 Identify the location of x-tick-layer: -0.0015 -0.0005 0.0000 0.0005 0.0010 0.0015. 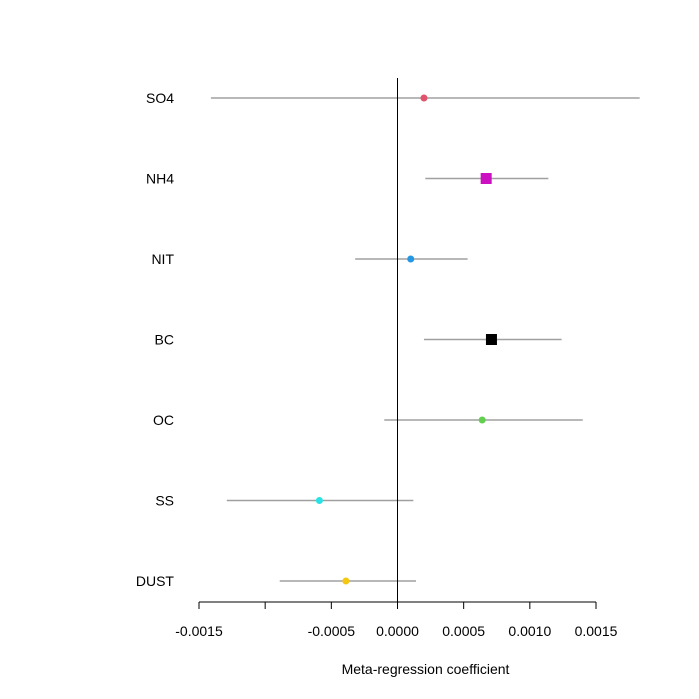
(396, 620).